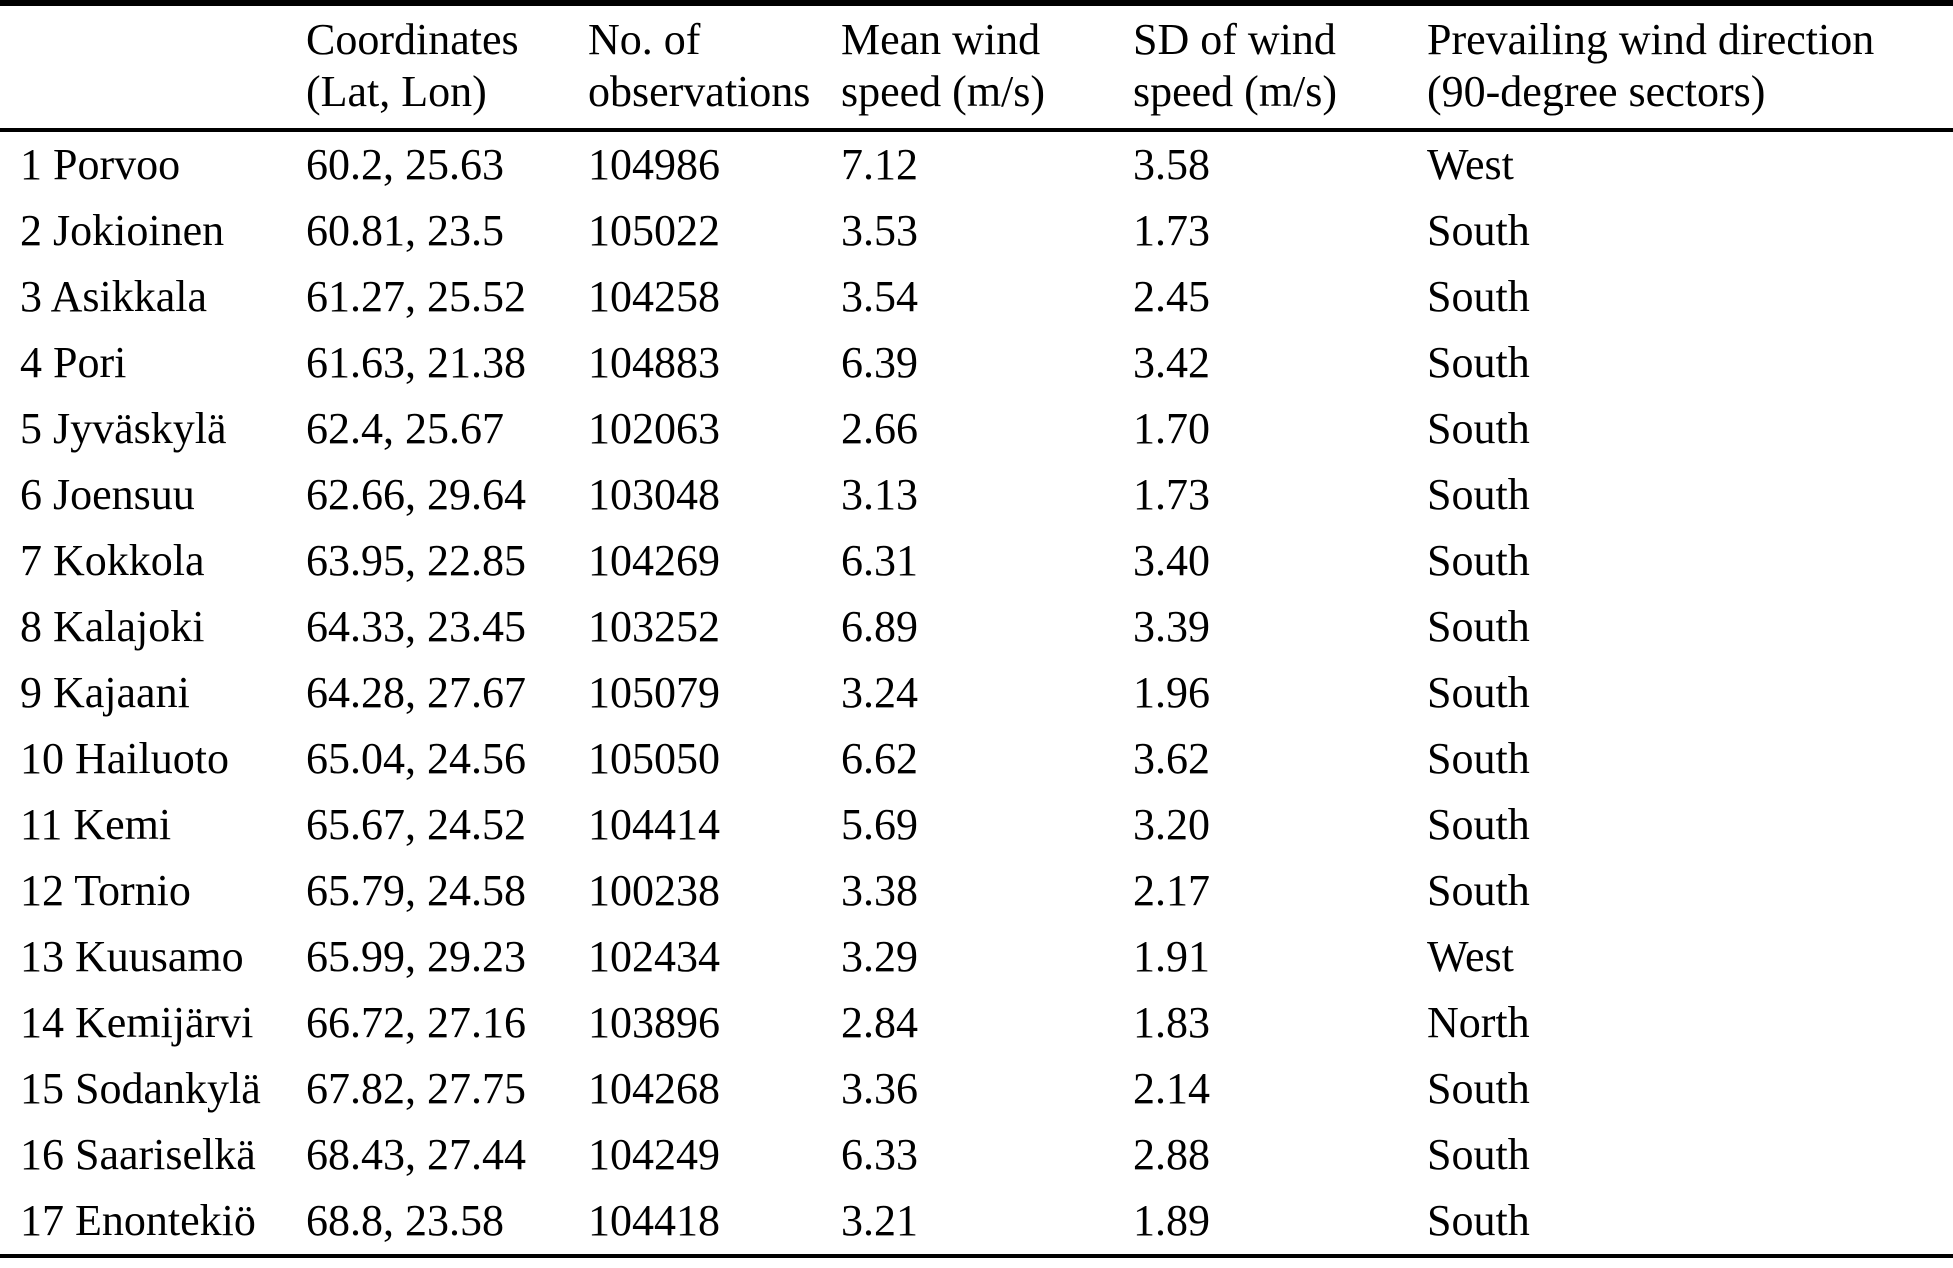  Describe the element at coordinates (879, 890) in the screenshot. I see `cell-mean-wind-speed: 3.38` at that location.